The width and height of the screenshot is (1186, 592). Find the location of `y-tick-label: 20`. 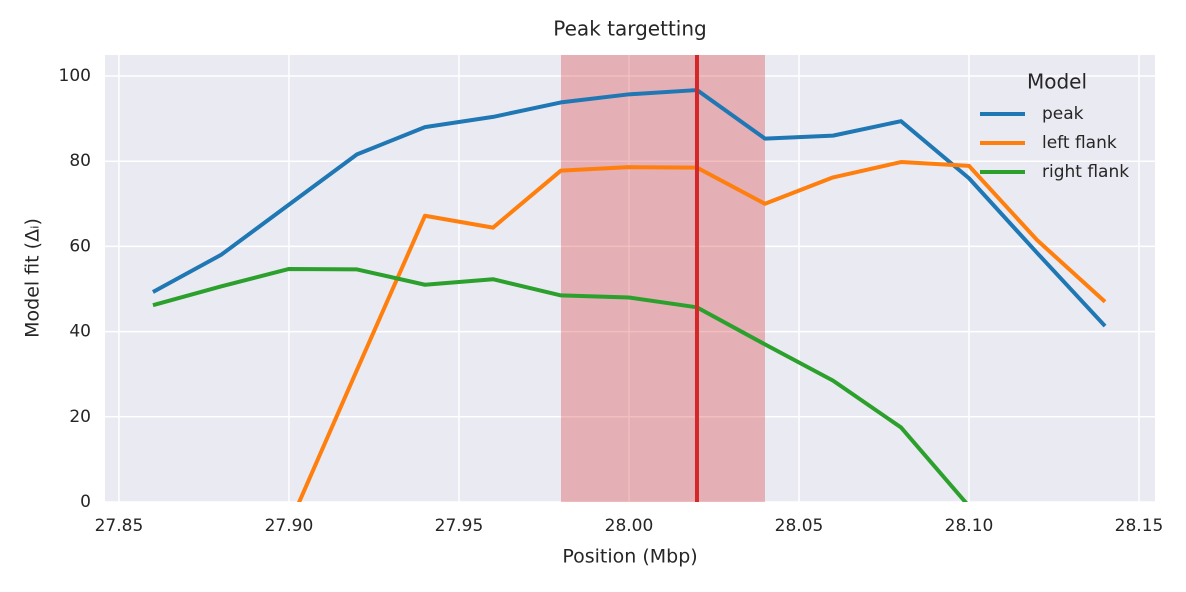

y-tick-label: 20 is located at coordinates (80, 417).